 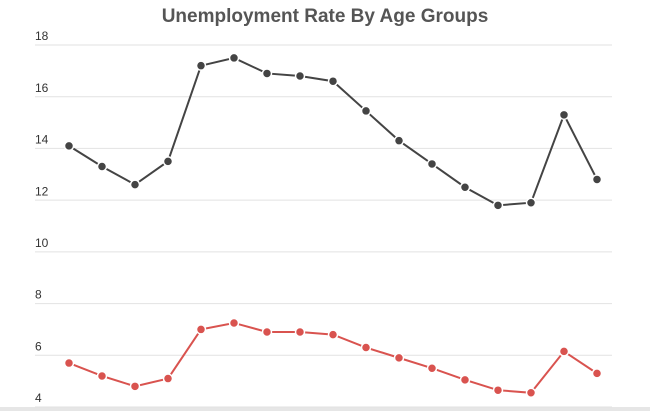 I want to click on y-tick-label: 12, so click(x=42, y=191).